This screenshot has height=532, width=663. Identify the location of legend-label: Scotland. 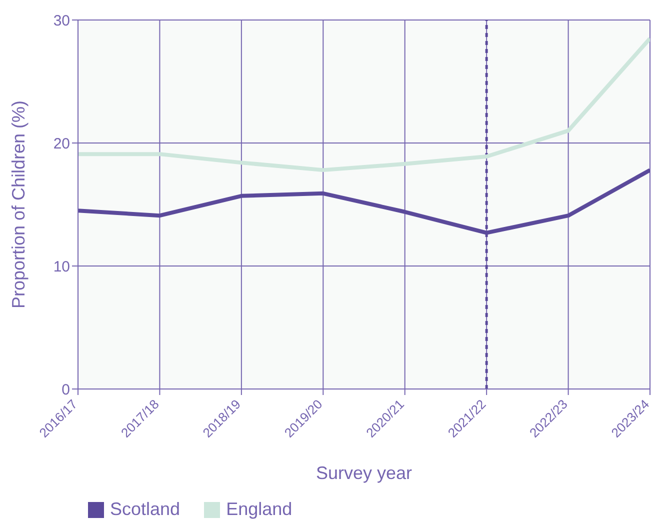
(144, 509).